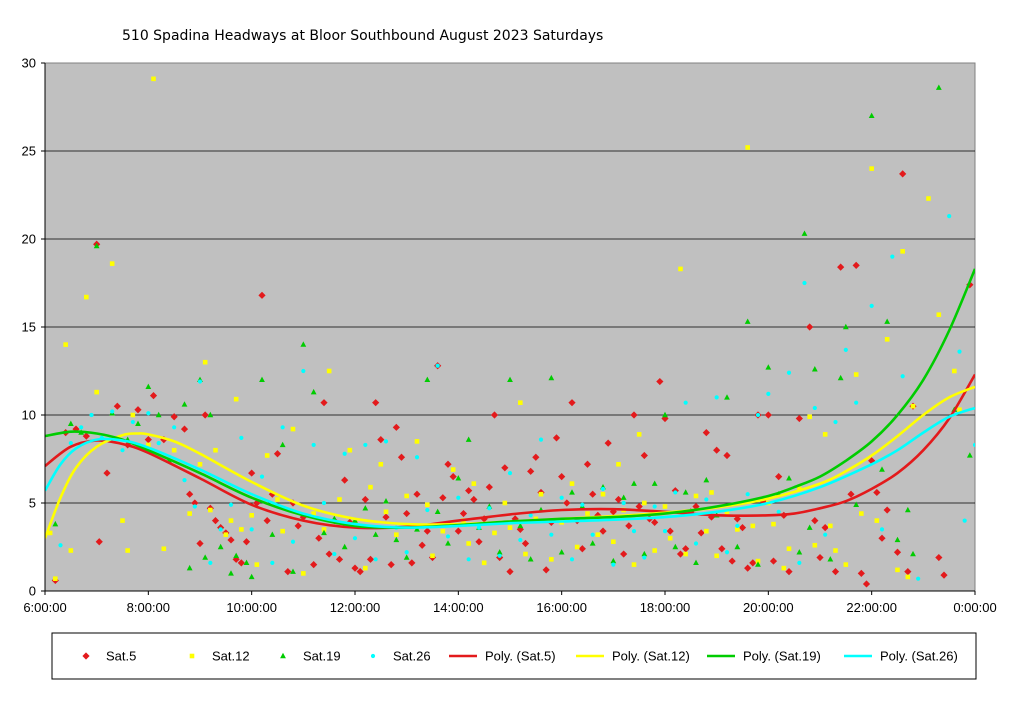 The height and width of the screenshot is (701, 1024). Describe the element at coordinates (29, 151) in the screenshot. I see `y-tick-label: 25` at that location.